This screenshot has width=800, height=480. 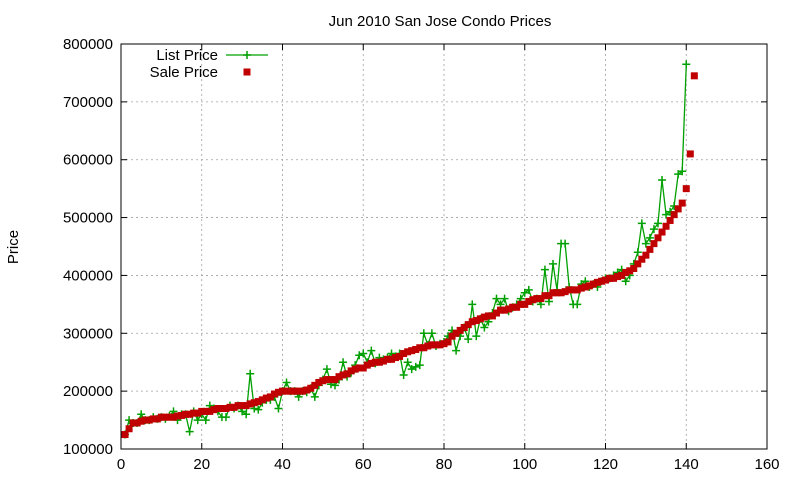 What do you see at coordinates (524, 464) in the screenshot?
I see `x-tick-label: 100` at bounding box center [524, 464].